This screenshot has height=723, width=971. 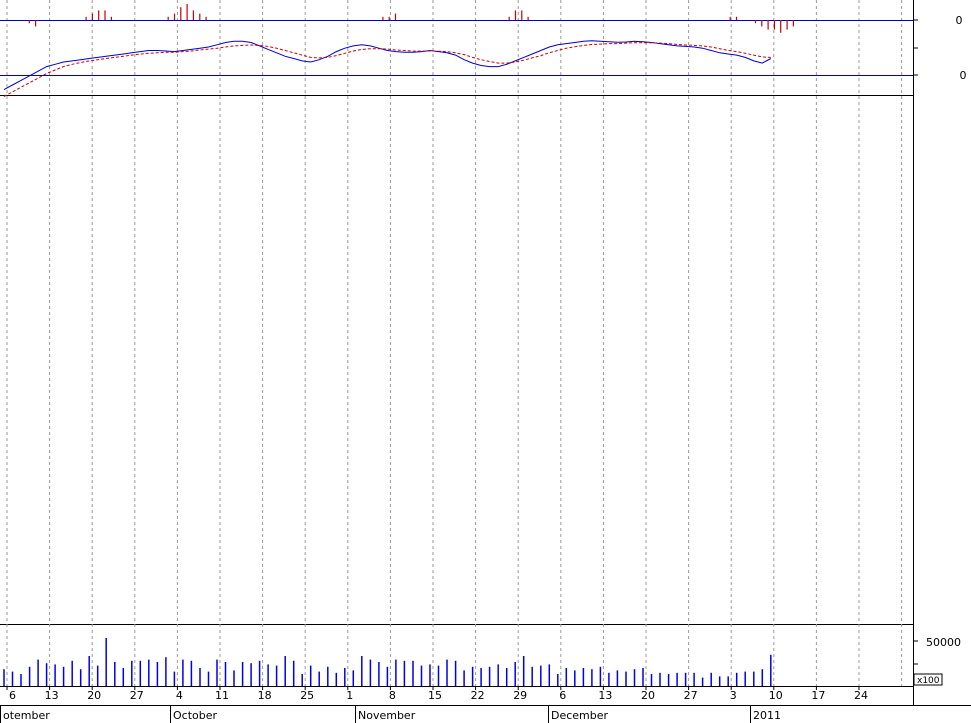 I want to click on date-tick-label: 15, so click(x=435, y=695).